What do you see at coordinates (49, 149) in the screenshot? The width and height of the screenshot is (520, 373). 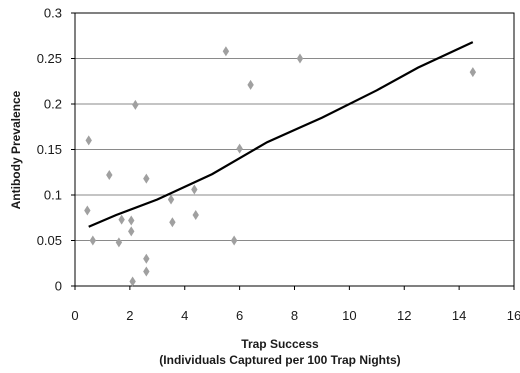 I see `y-tick-label: 0.15` at bounding box center [49, 149].